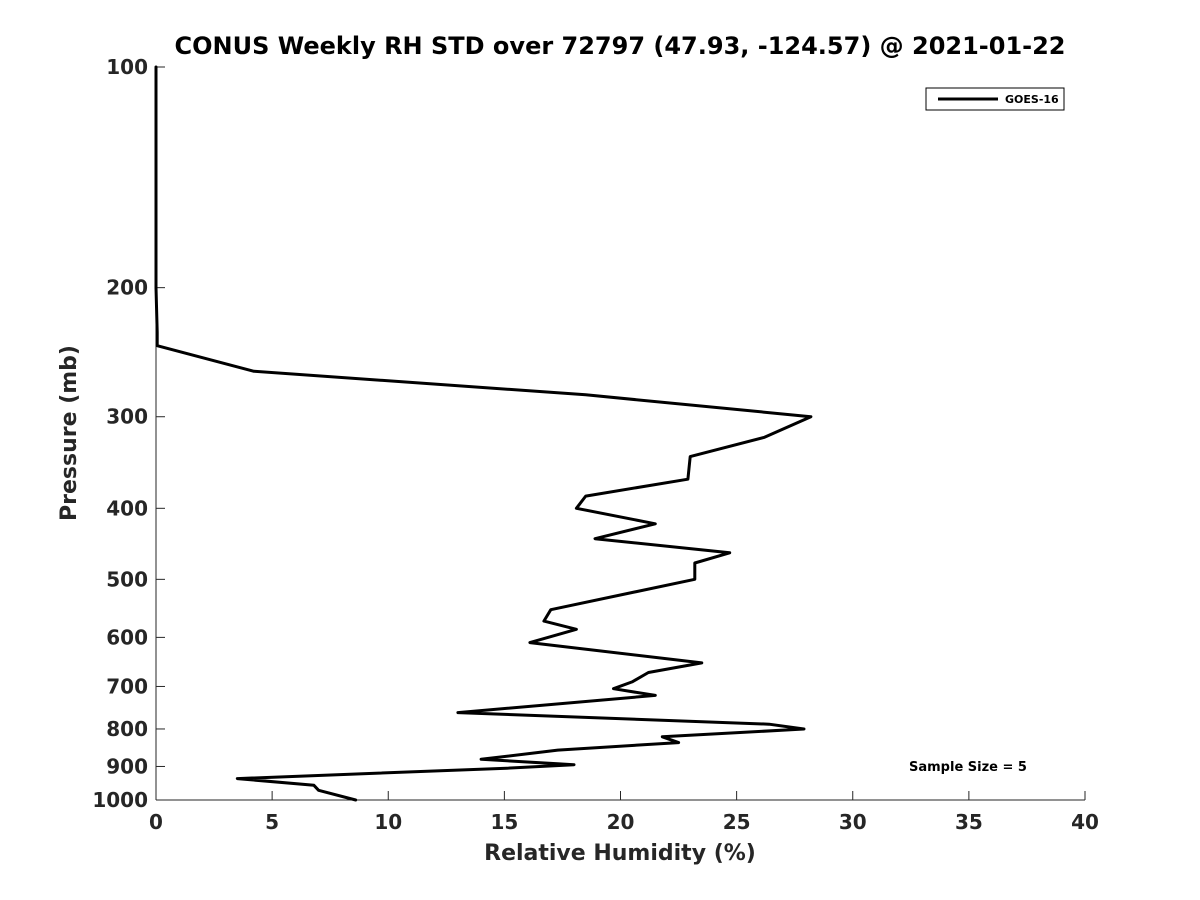 The width and height of the screenshot is (1200, 900). What do you see at coordinates (127, 686) in the screenshot?
I see `y-tick-label: 700` at bounding box center [127, 686].